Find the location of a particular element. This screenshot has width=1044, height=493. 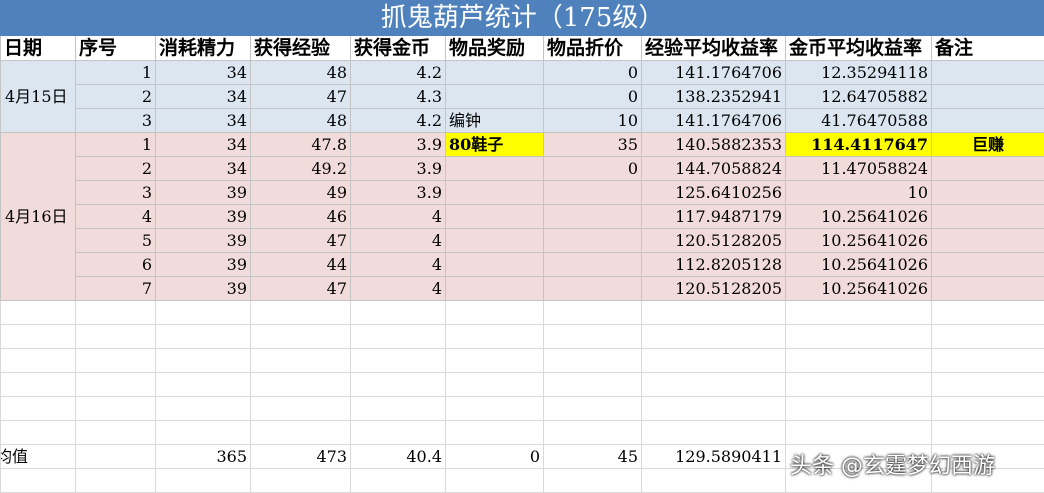

data-row: 2 34 47 4.3 0 138.2352941 12.64705882 is located at coordinates (522, 96).